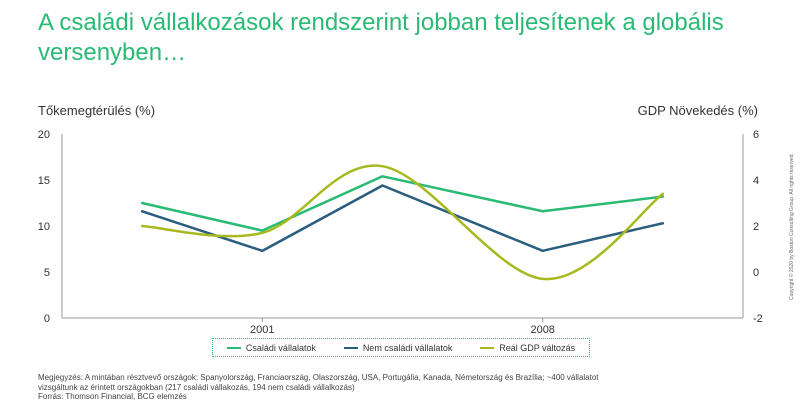  Describe the element at coordinates (112, 396) in the screenshot. I see `footnote-source: Forrás: Thomson Financial, BCG elemzés` at that location.